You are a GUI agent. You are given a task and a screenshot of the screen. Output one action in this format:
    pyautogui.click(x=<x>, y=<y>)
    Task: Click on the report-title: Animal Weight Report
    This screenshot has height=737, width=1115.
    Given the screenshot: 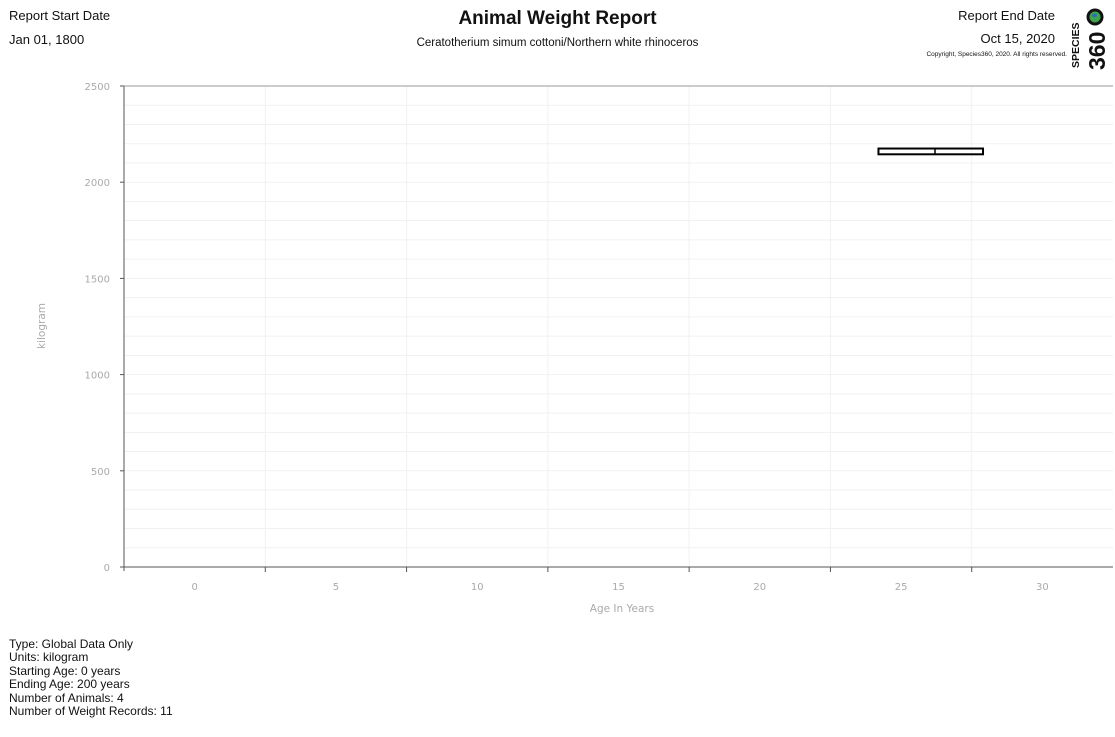 What is the action you would take?
    pyautogui.click(x=557, y=18)
    